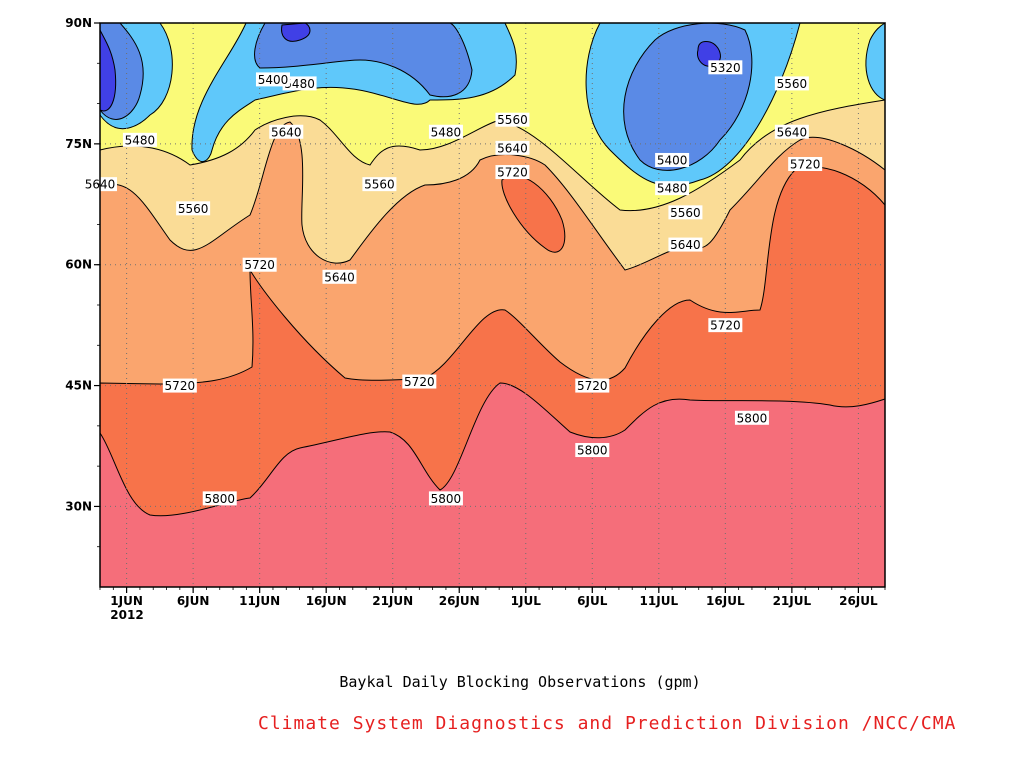  I want to click on x-tick-label: 26JUN, so click(459, 601).